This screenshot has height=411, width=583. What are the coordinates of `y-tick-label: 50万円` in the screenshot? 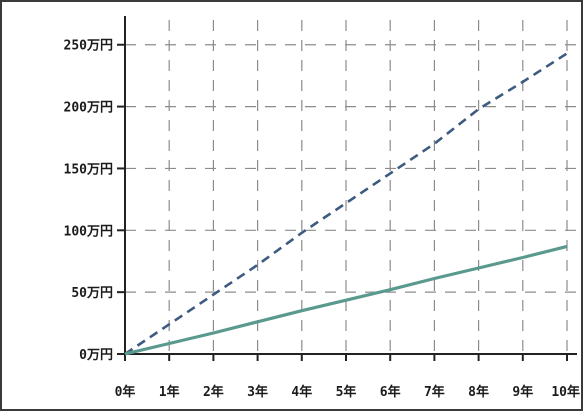 It's located at (92, 293).